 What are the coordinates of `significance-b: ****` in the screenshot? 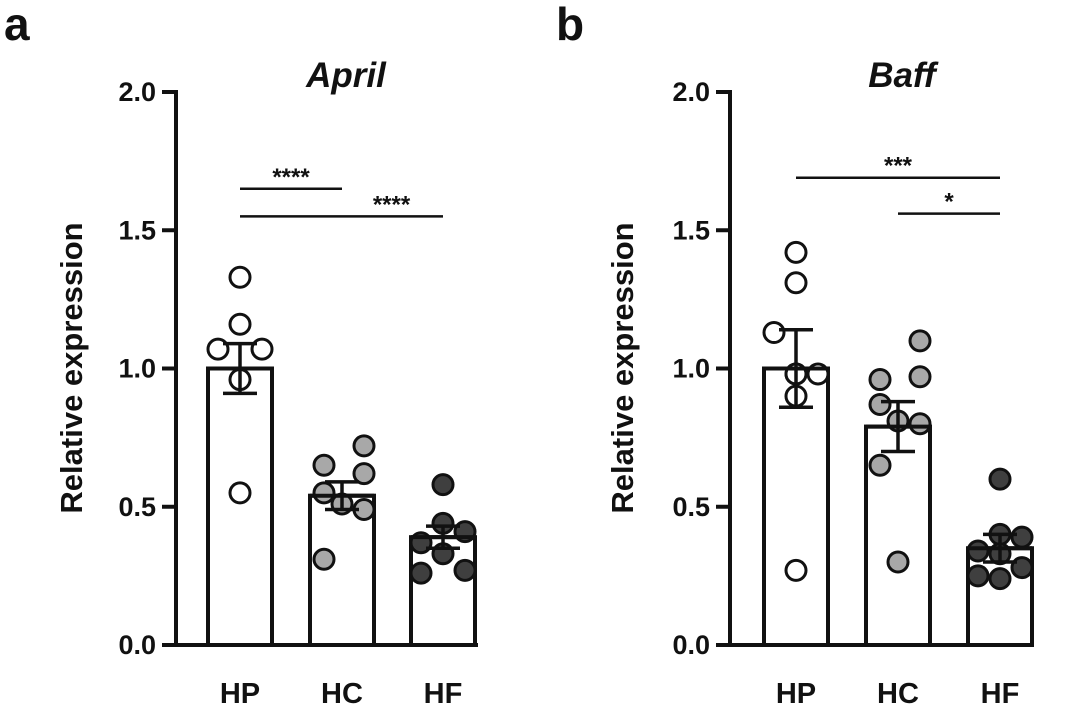 It's located at (898, 184).